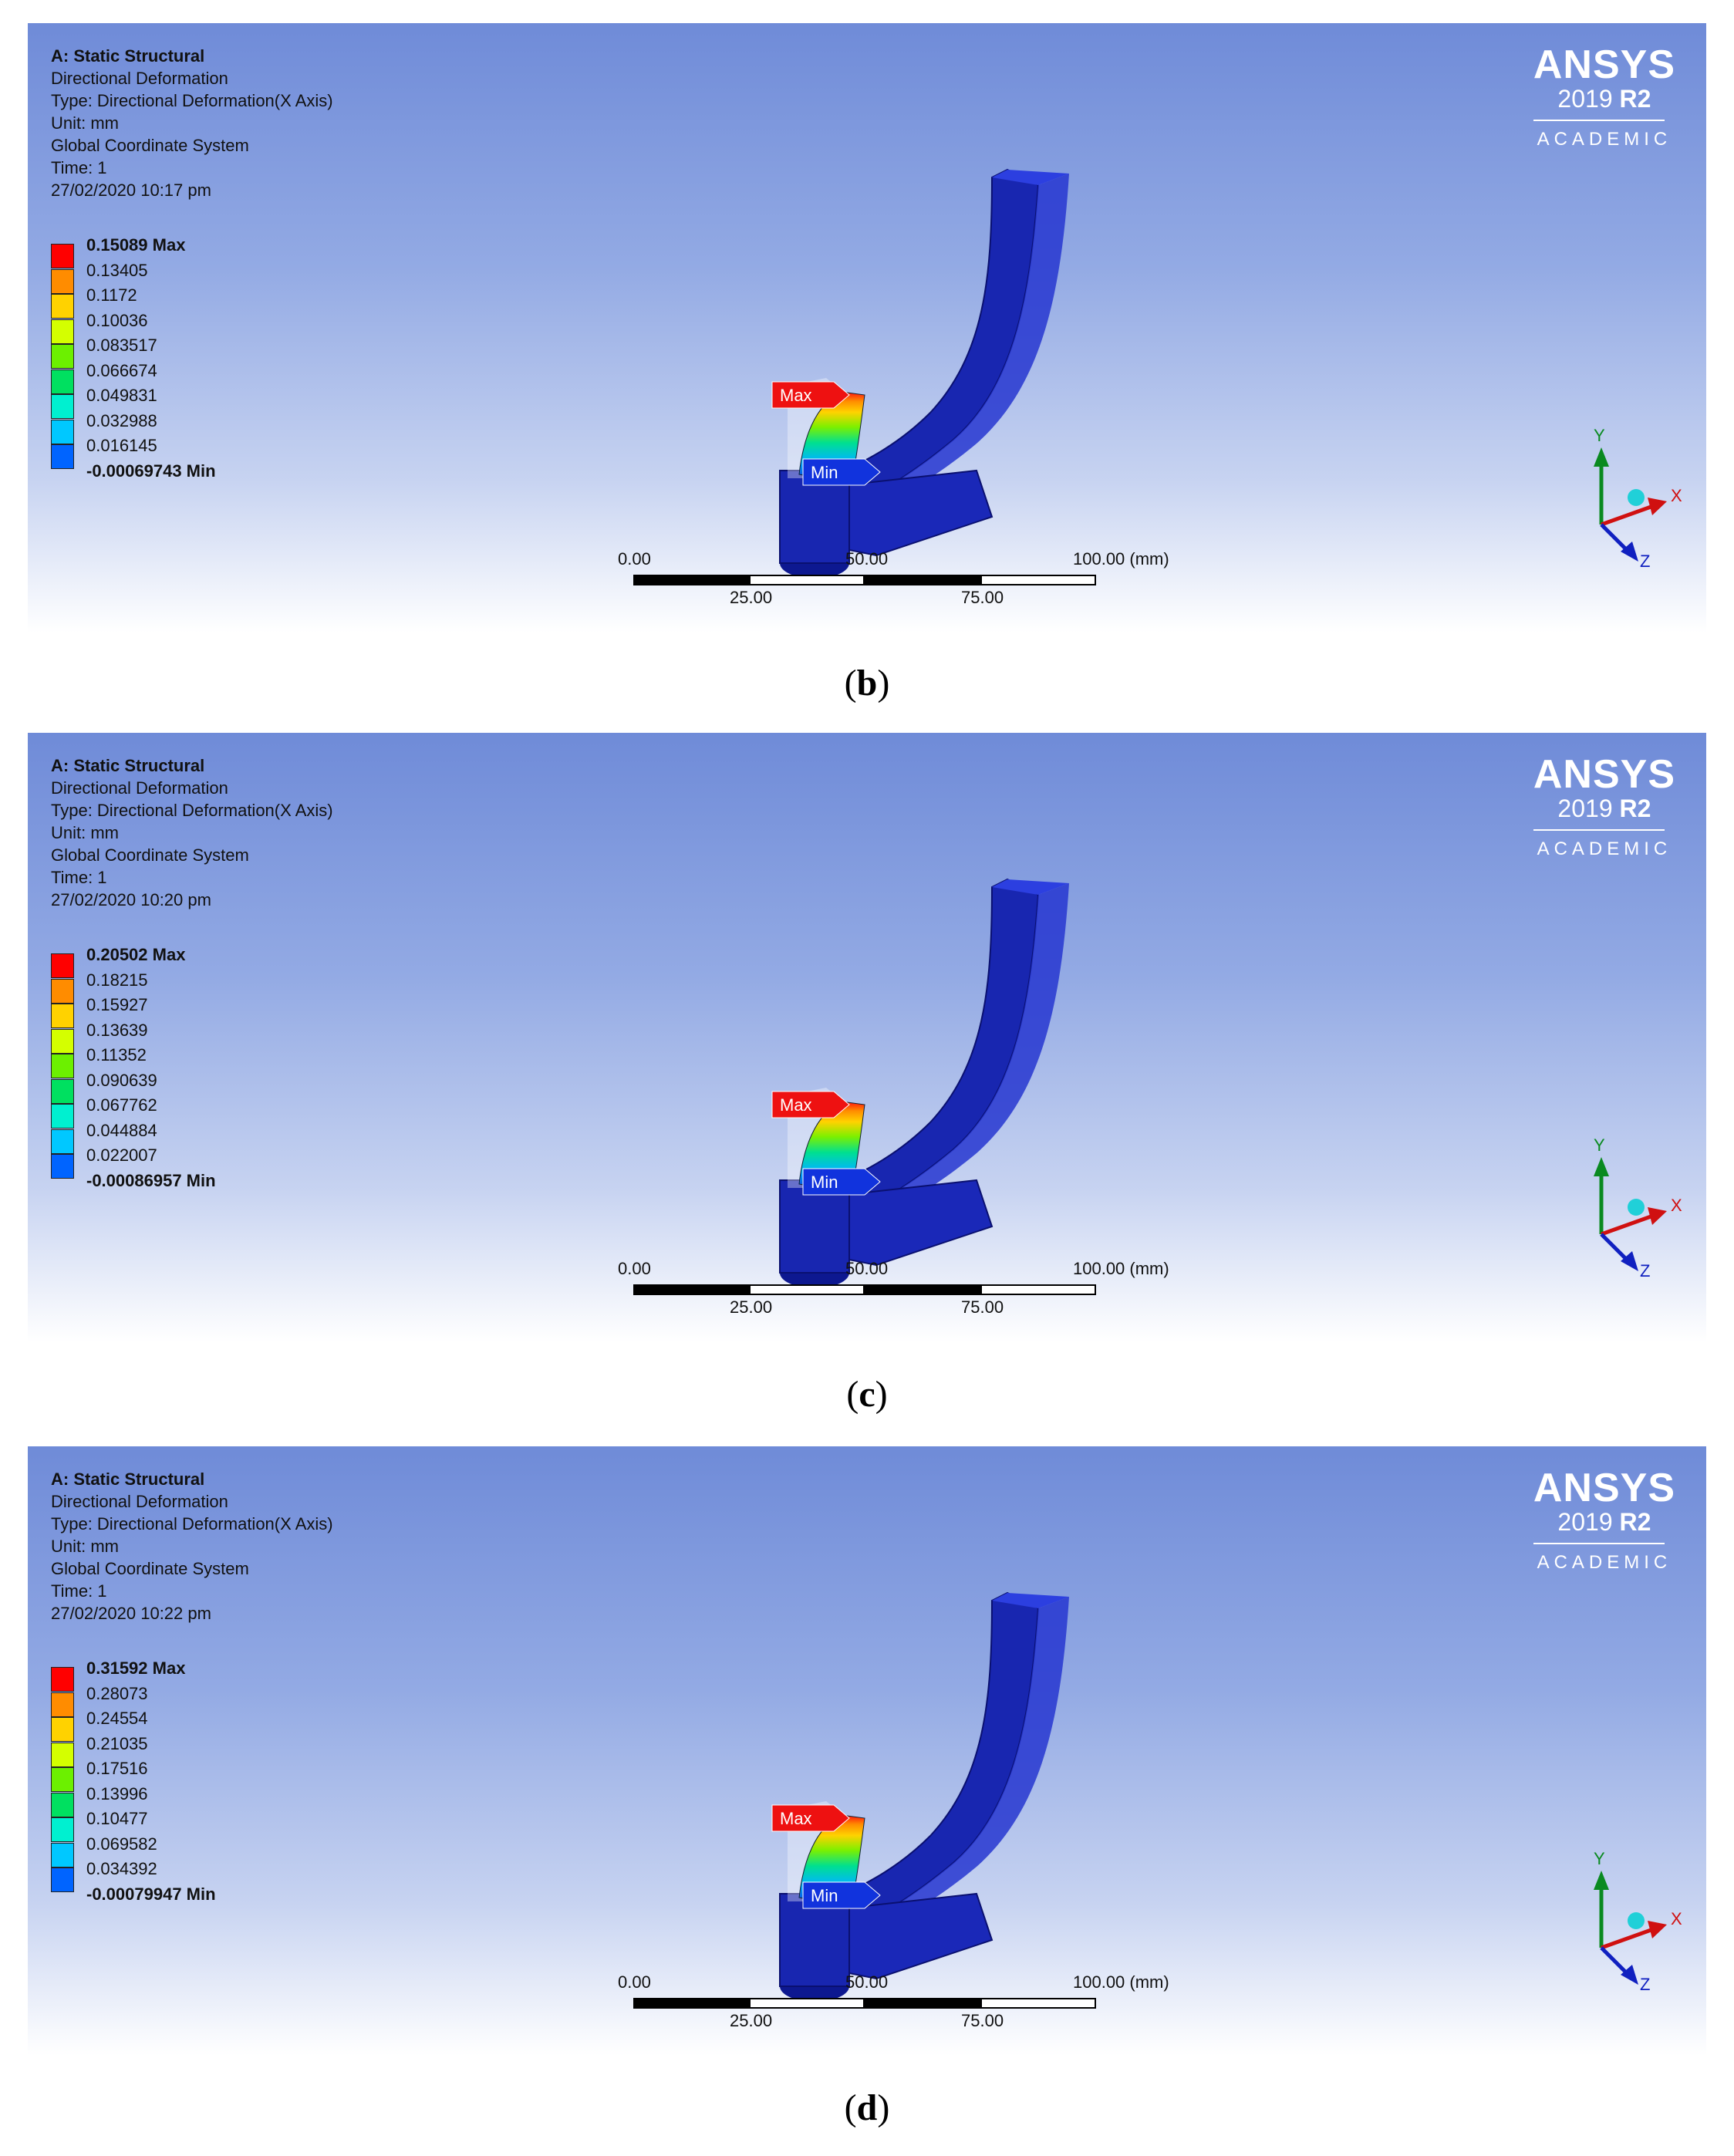 This screenshot has width=1734, height=2156. Describe the element at coordinates (117, 1055) in the screenshot. I see `legend-value: 0.11352` at that location.